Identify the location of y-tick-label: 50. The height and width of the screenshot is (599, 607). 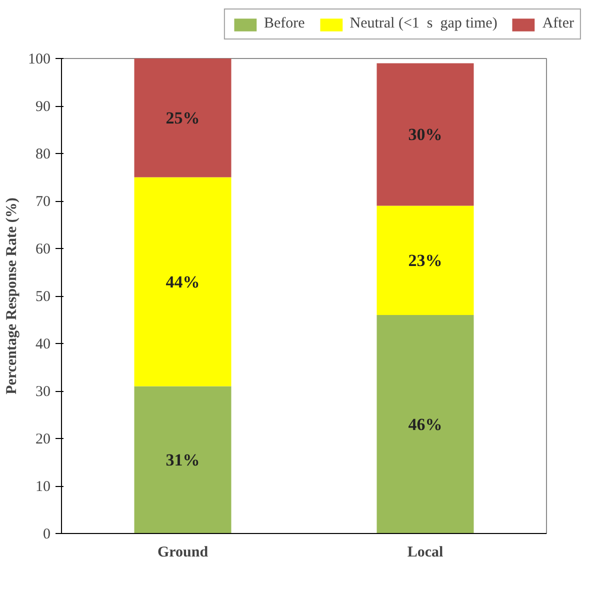
(43, 297).